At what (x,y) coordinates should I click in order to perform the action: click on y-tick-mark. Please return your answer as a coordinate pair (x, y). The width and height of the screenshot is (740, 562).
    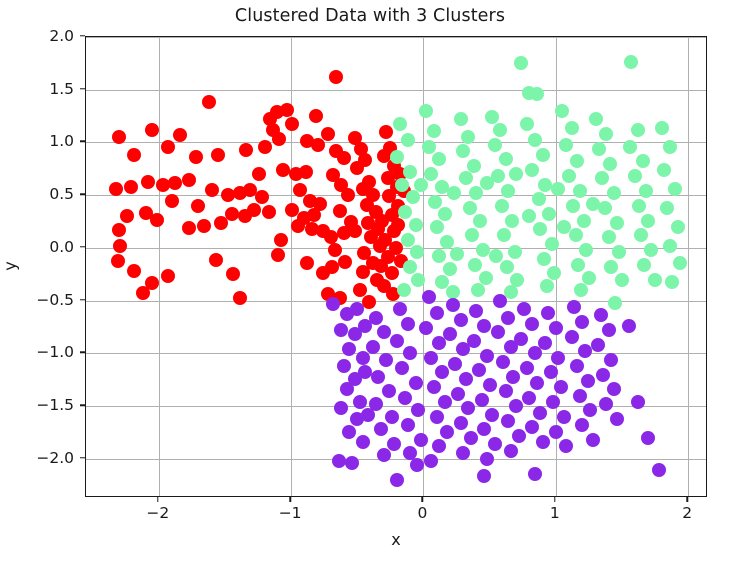
    Looking at the image, I should click on (82, 458).